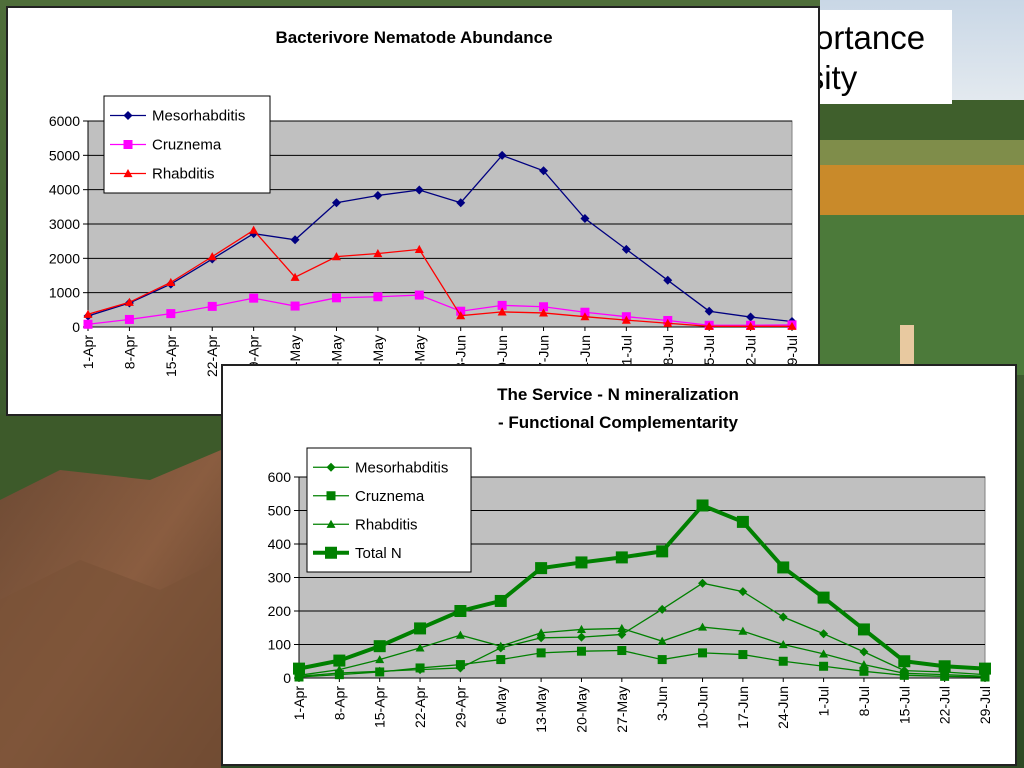 This screenshot has height=768, width=1024. I want to click on chart-title: Bacterivore Nematode Abundance, so click(413, 37).